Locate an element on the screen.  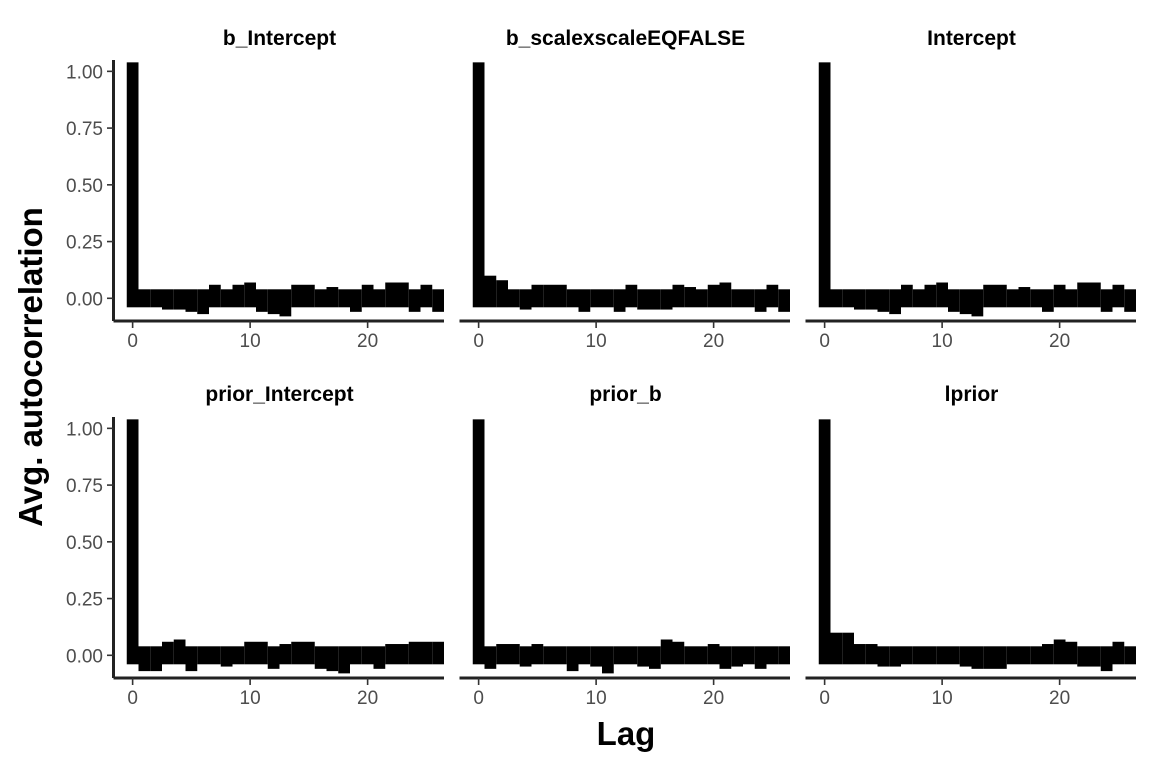
y-tick-label: 0.25 is located at coordinates (84, 243).